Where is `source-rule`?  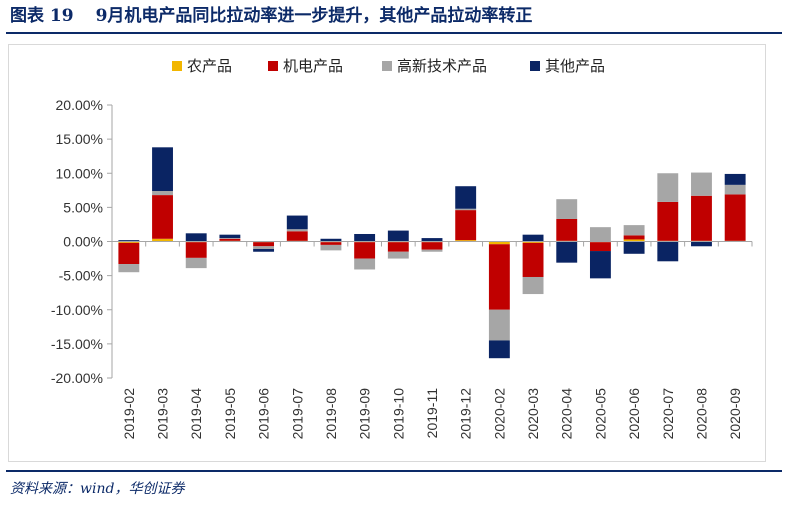
source-rule is located at coordinates (394, 471).